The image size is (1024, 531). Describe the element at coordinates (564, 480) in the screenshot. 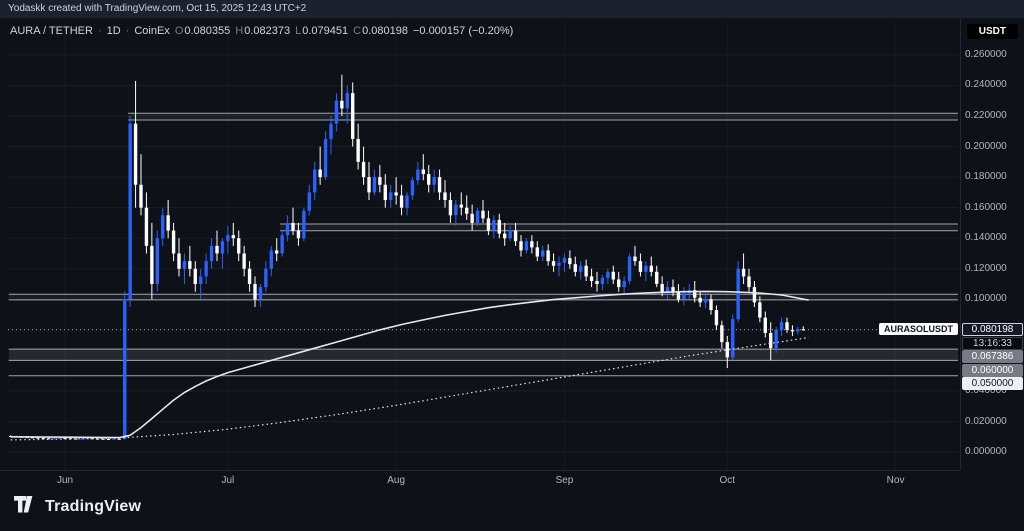

I see `month-label: Sep` at that location.